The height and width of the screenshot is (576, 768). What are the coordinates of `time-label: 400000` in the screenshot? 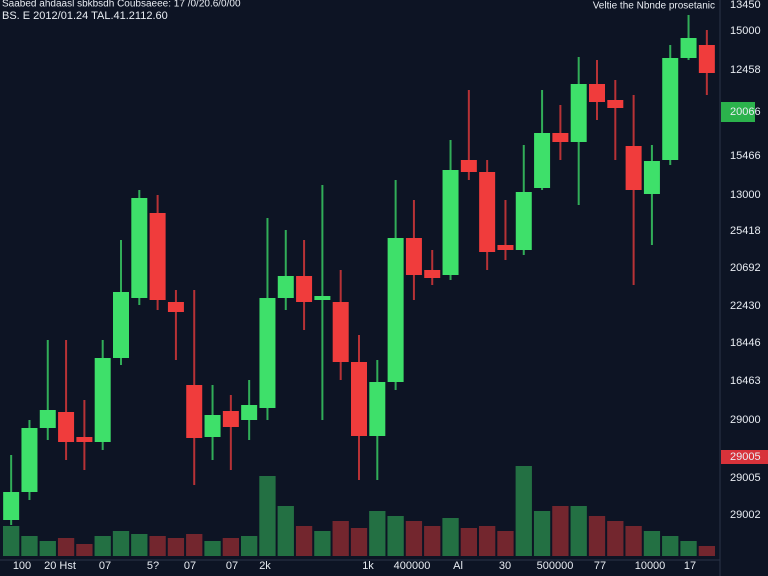 It's located at (412, 566).